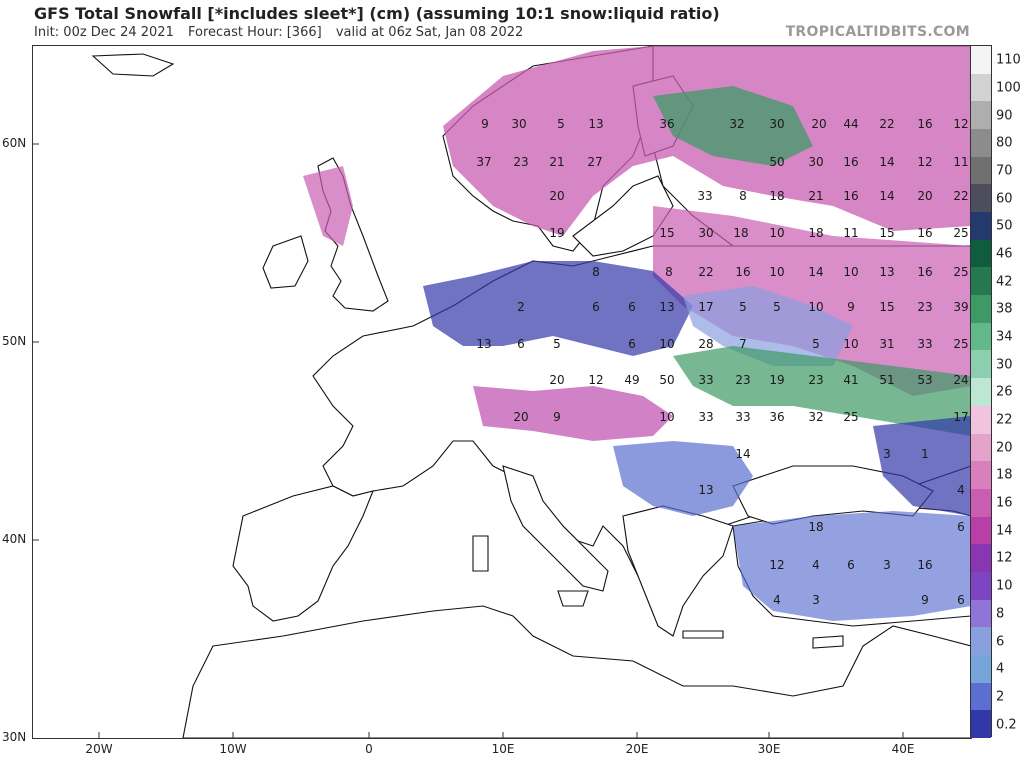  What do you see at coordinates (850, 233) in the screenshot?
I see `snow-value-label: 11` at bounding box center [850, 233].